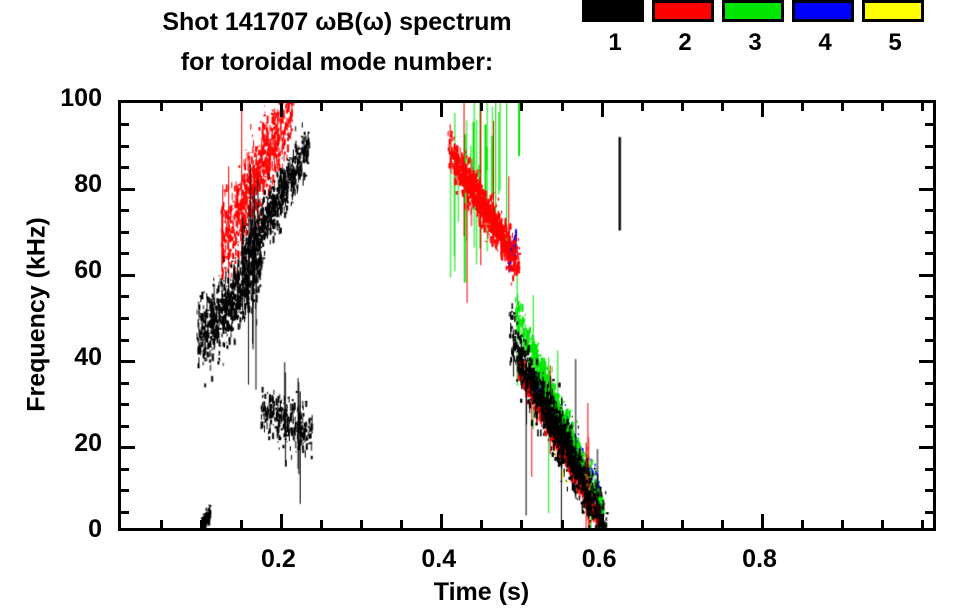 Image resolution: width=963 pixels, height=615 pixels. What do you see at coordinates (615, 42) in the screenshot?
I see `legend-label-1: 1` at bounding box center [615, 42].